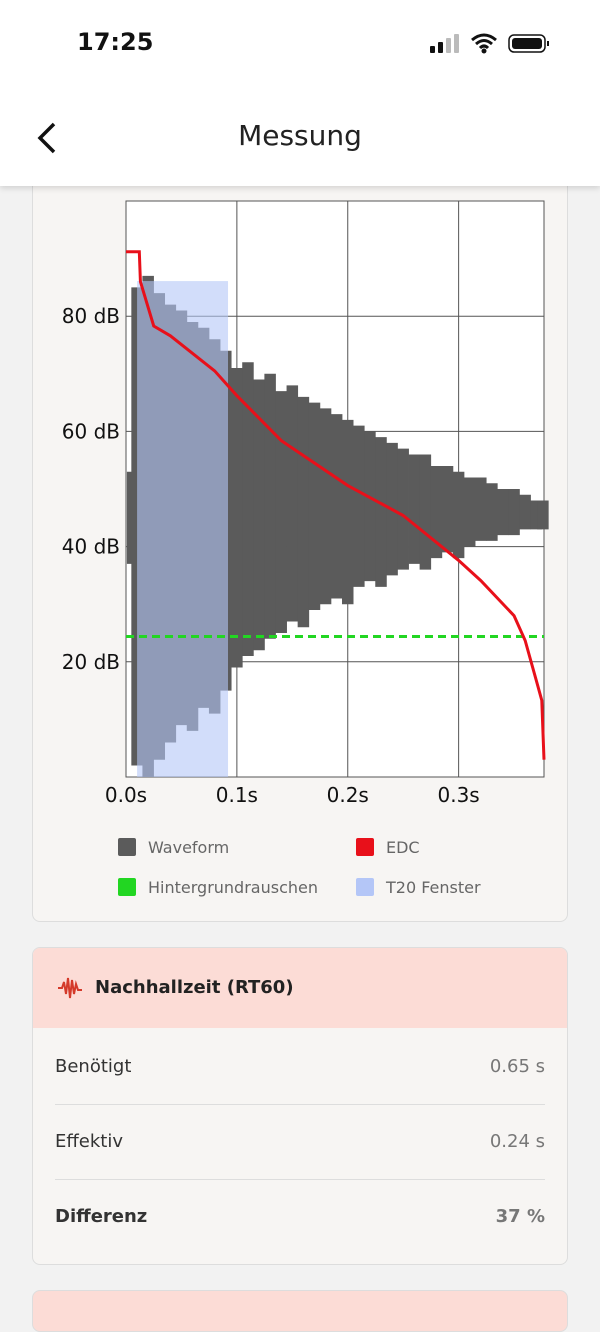 This screenshot has height=1332, width=600. I want to click on x-tick-label: 0.3s, so click(459, 795).